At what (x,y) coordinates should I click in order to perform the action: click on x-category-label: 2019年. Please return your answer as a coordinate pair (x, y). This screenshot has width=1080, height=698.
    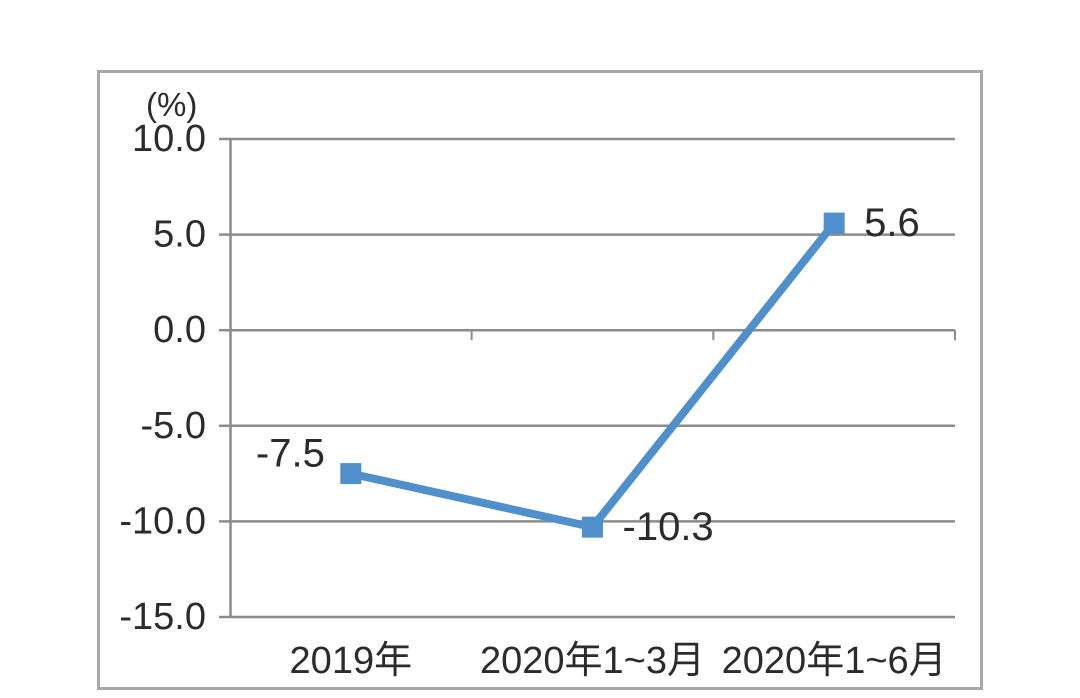
    Looking at the image, I should click on (351, 661).